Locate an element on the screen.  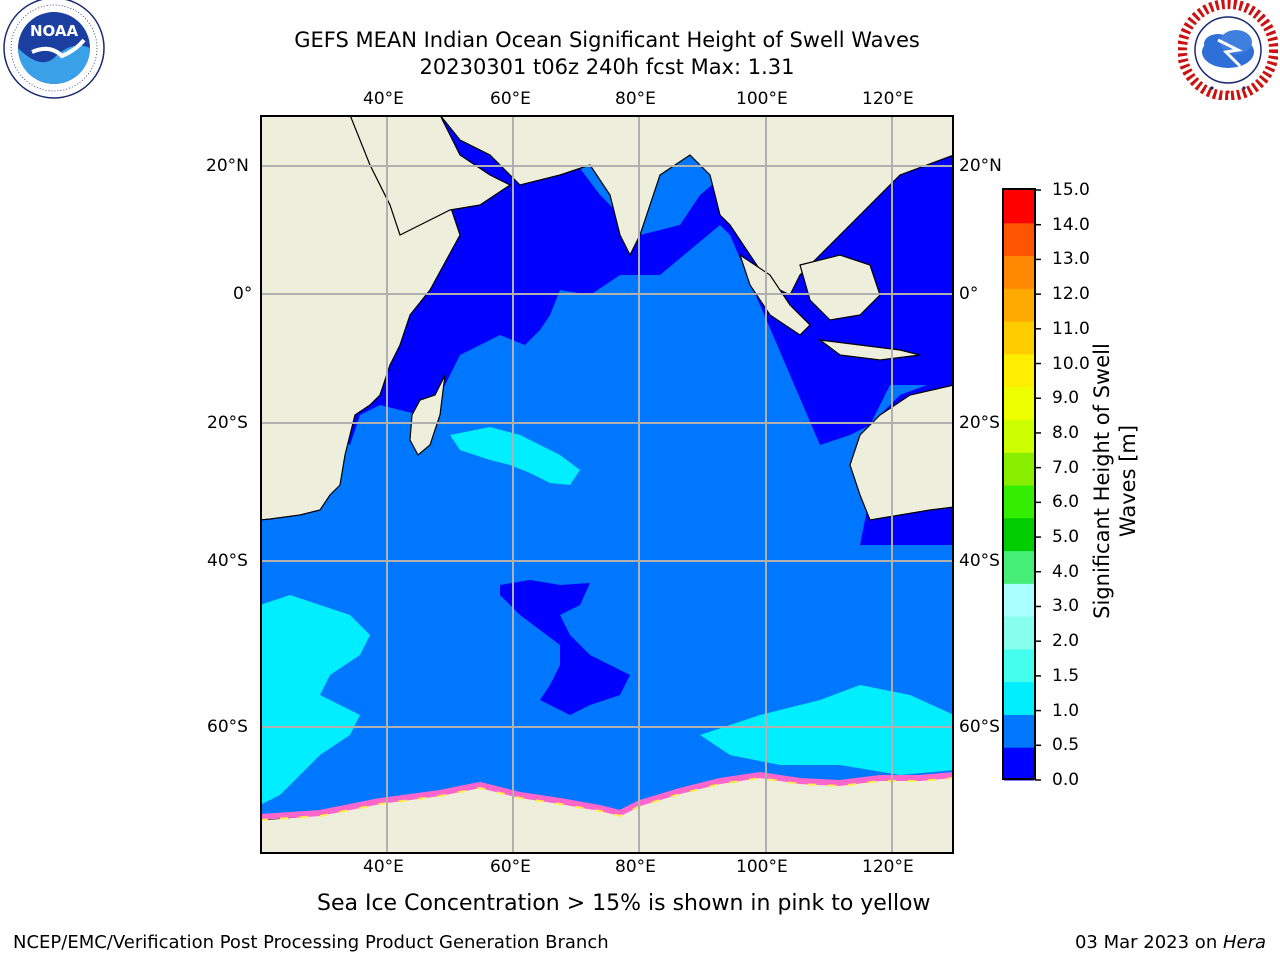
footer-machine: Hera is located at coordinates (1244, 942).